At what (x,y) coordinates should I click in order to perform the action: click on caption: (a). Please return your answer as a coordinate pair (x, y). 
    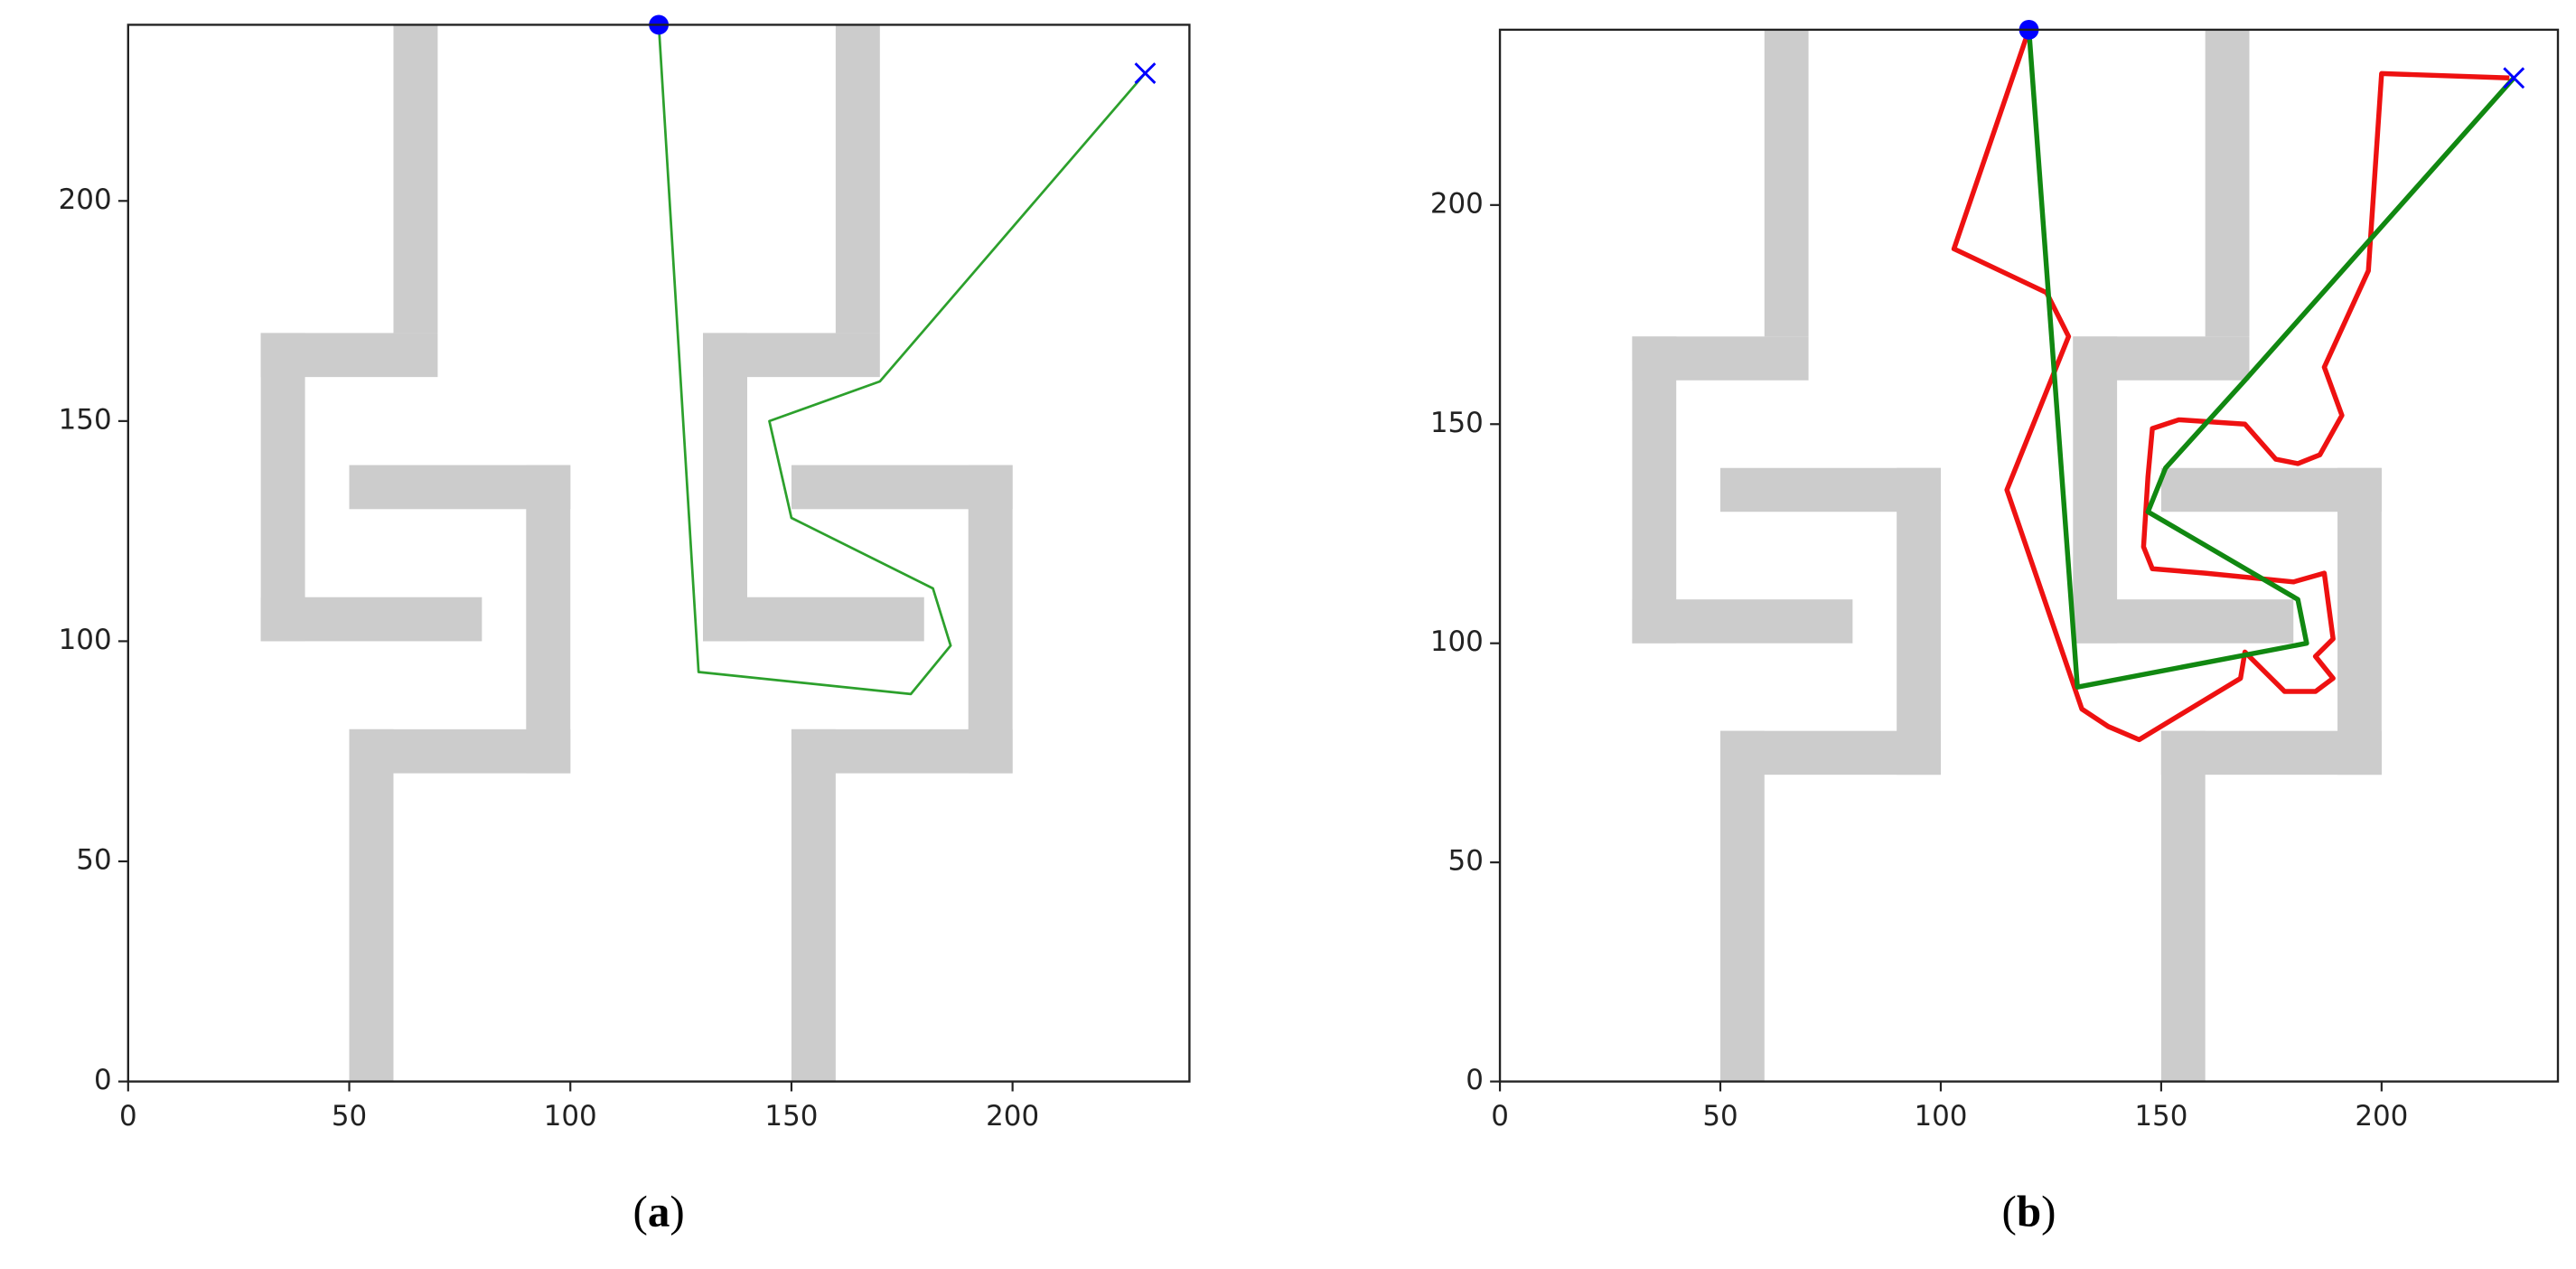
    Looking at the image, I should click on (658, 1211).